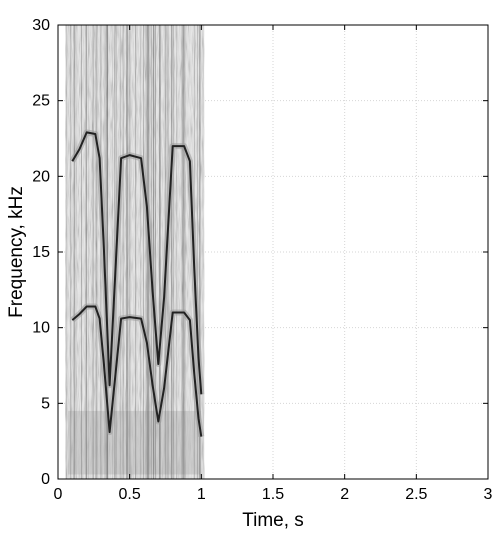 The image size is (500, 538). Describe the element at coordinates (41, 252) in the screenshot. I see `y-tick-label: 15` at that location.